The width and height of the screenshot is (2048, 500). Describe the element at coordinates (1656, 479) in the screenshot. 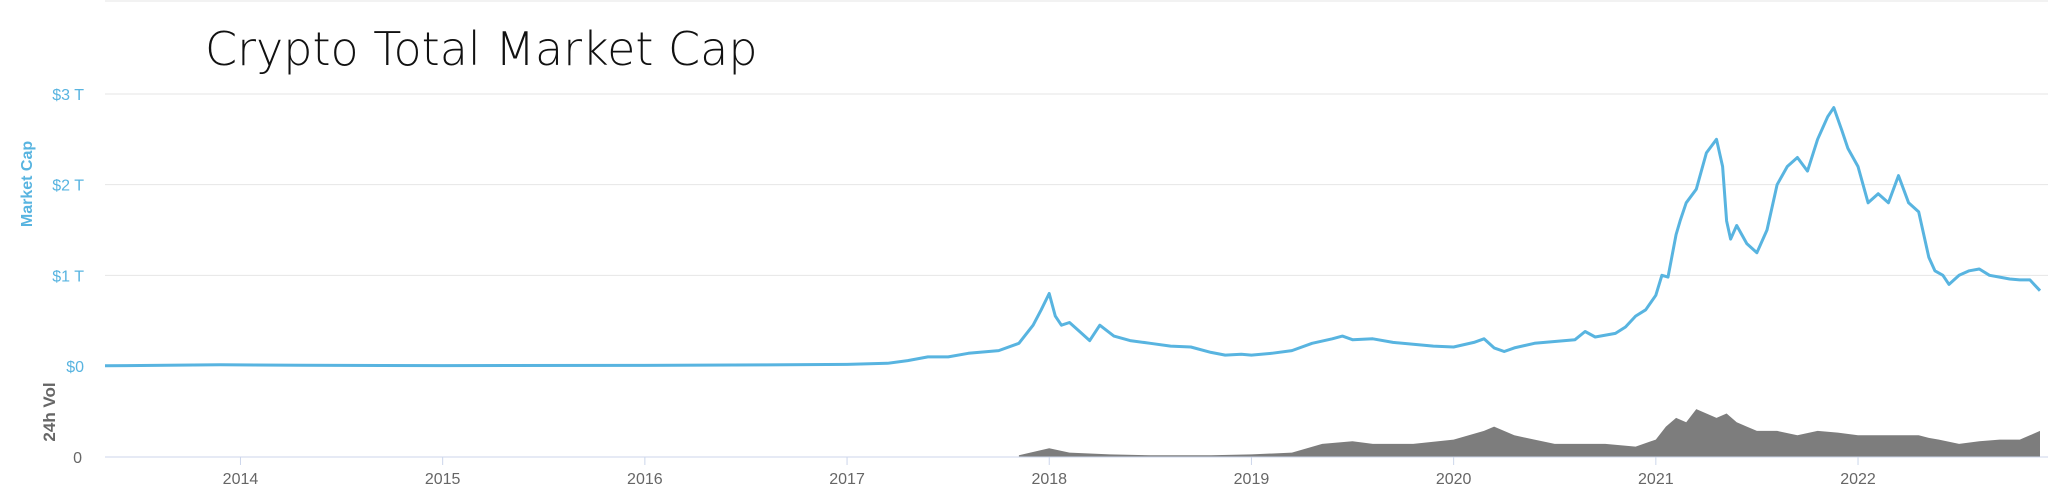

I see `x-tick-label: 2021` at that location.